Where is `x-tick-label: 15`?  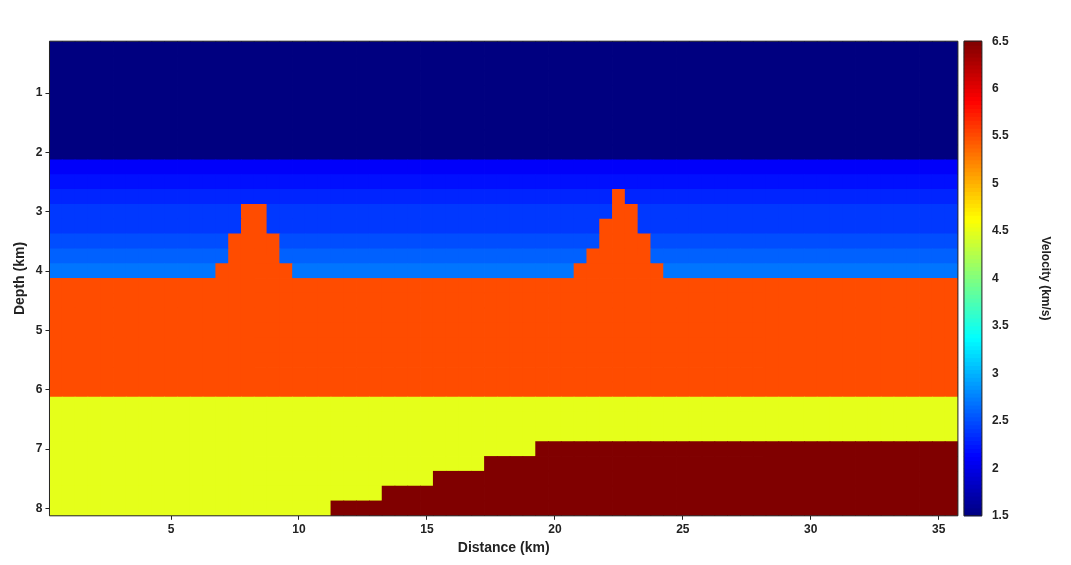 x-tick-label: 15 is located at coordinates (427, 529).